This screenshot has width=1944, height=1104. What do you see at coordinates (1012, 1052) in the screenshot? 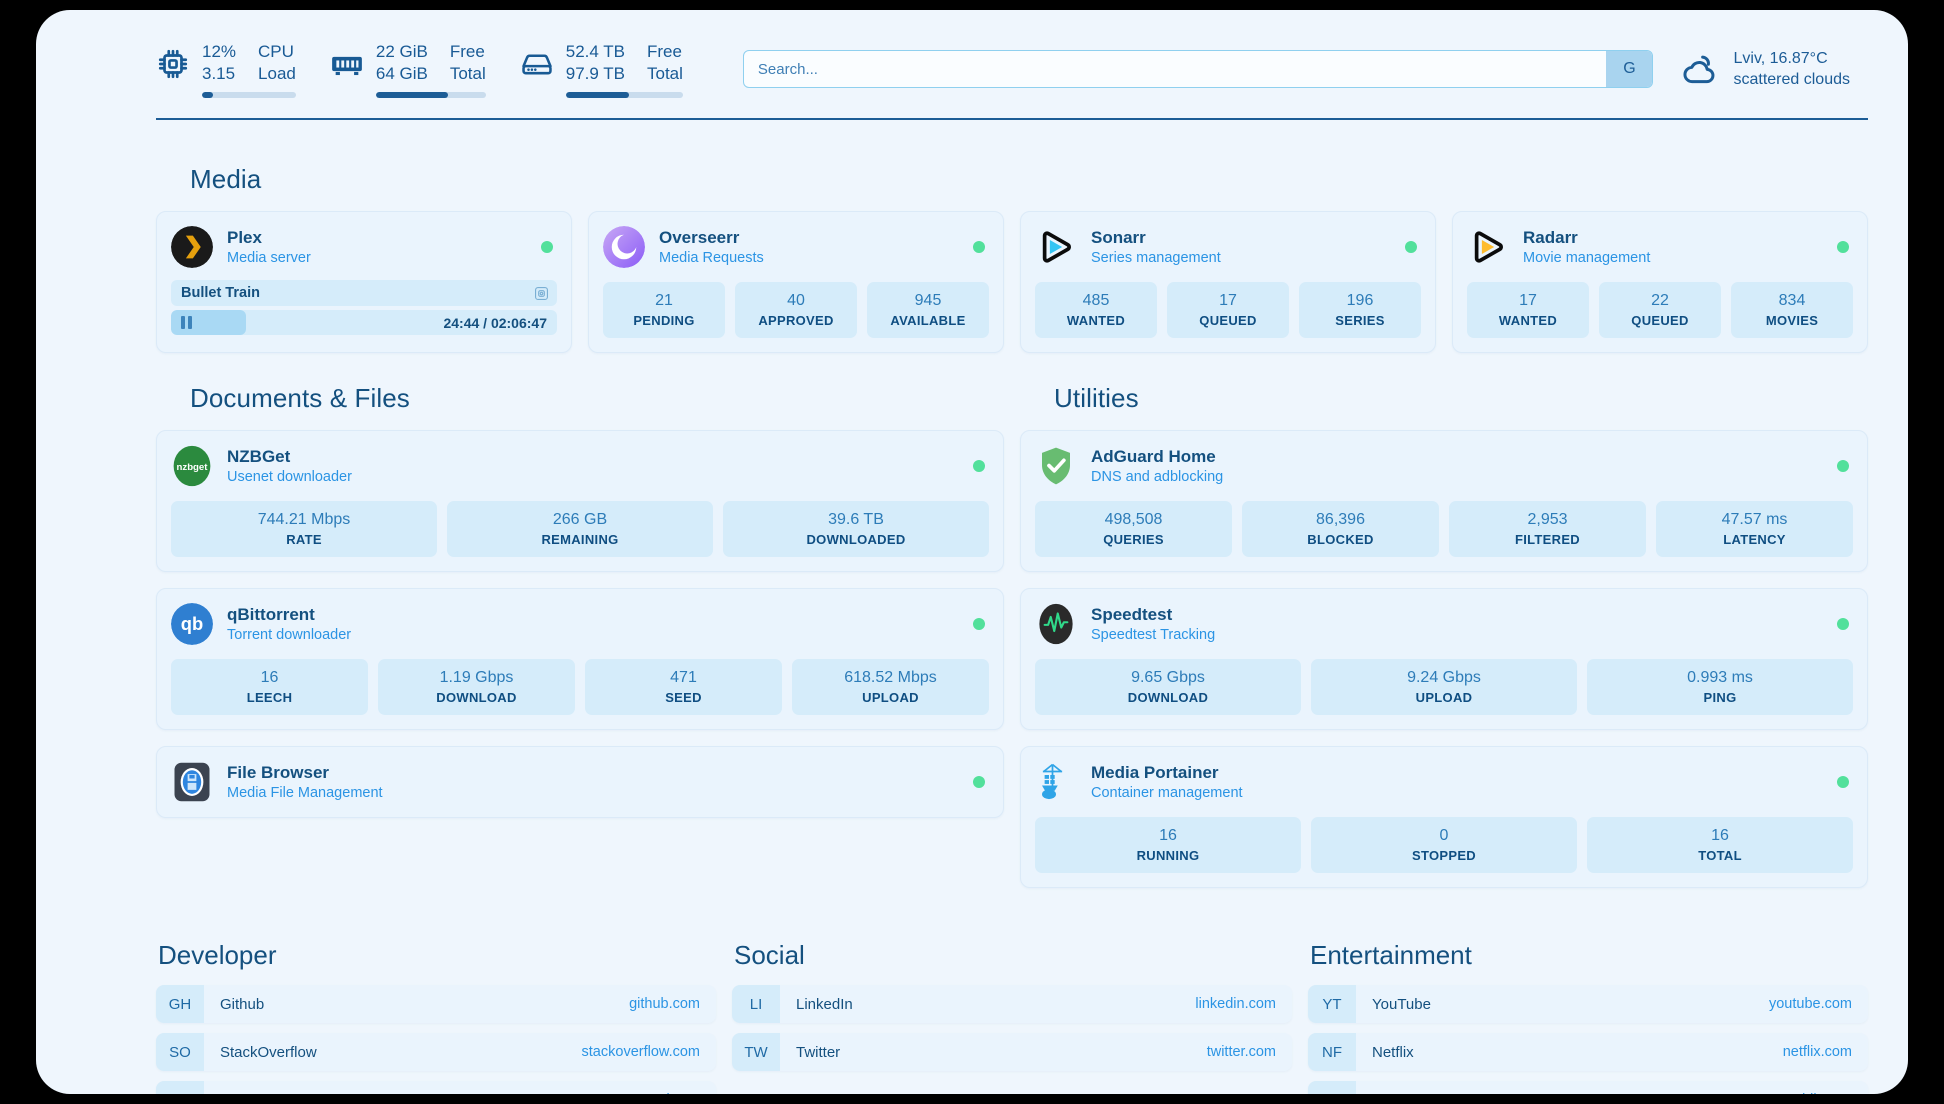
I see `bookmark-item: TW Twitter twitter.com` at bounding box center [1012, 1052].